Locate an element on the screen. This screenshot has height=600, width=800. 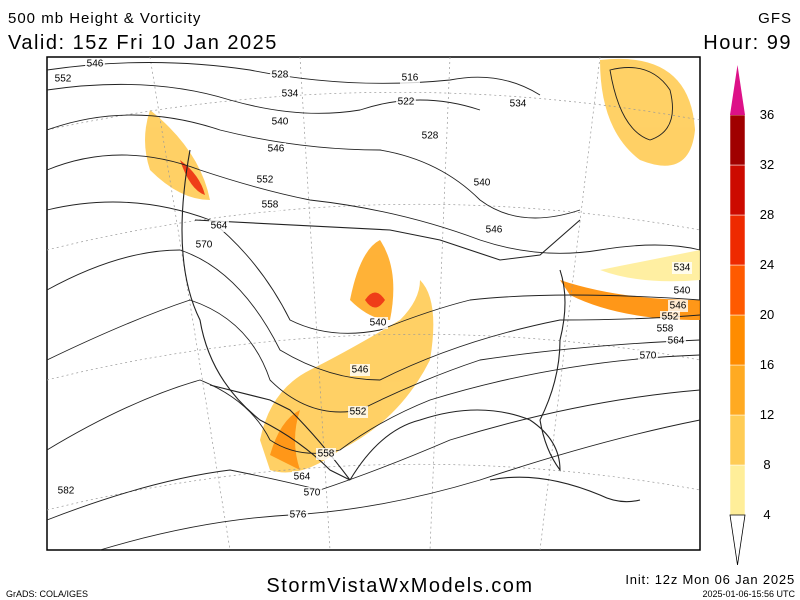
colorbar-top is located at coordinates (737, 90).